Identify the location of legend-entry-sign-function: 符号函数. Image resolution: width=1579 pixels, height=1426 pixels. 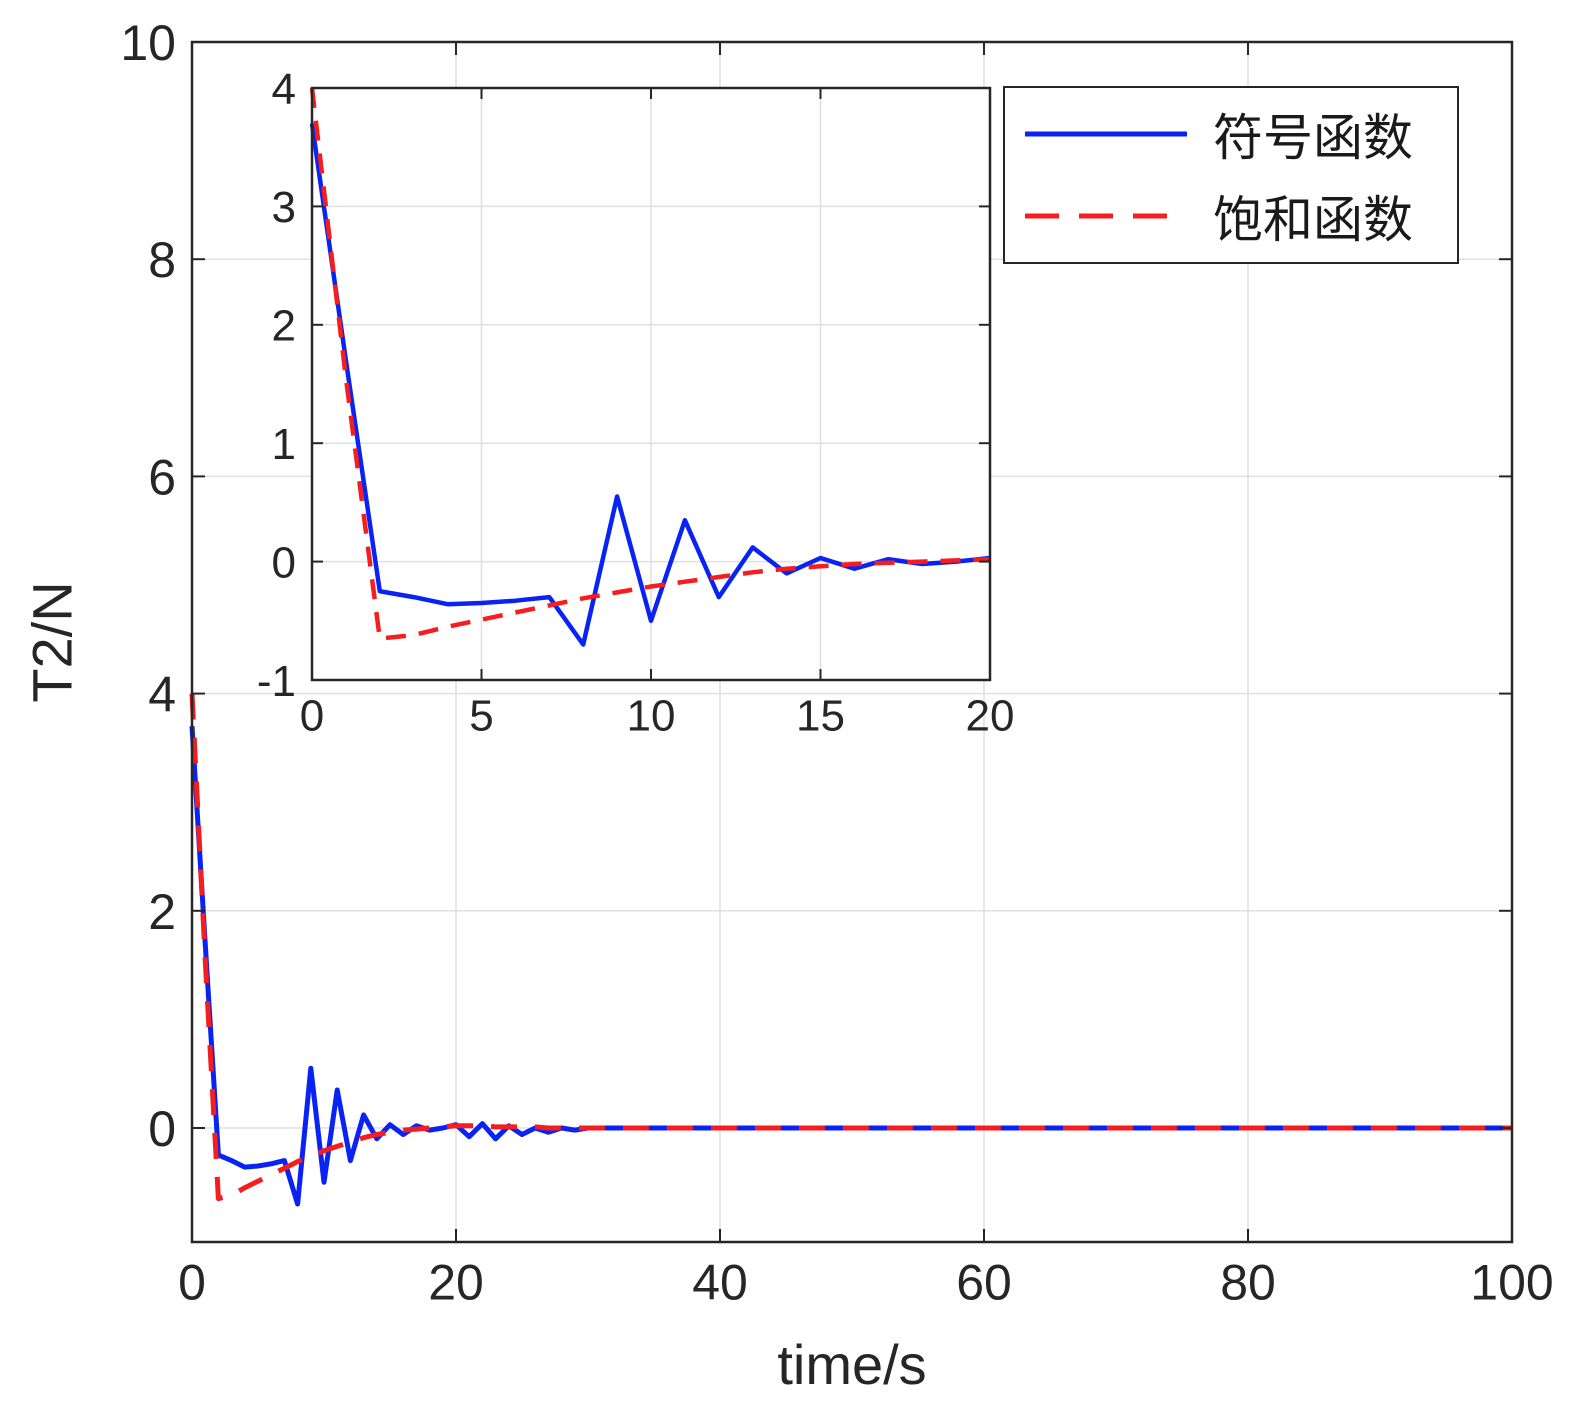
(1239, 134).